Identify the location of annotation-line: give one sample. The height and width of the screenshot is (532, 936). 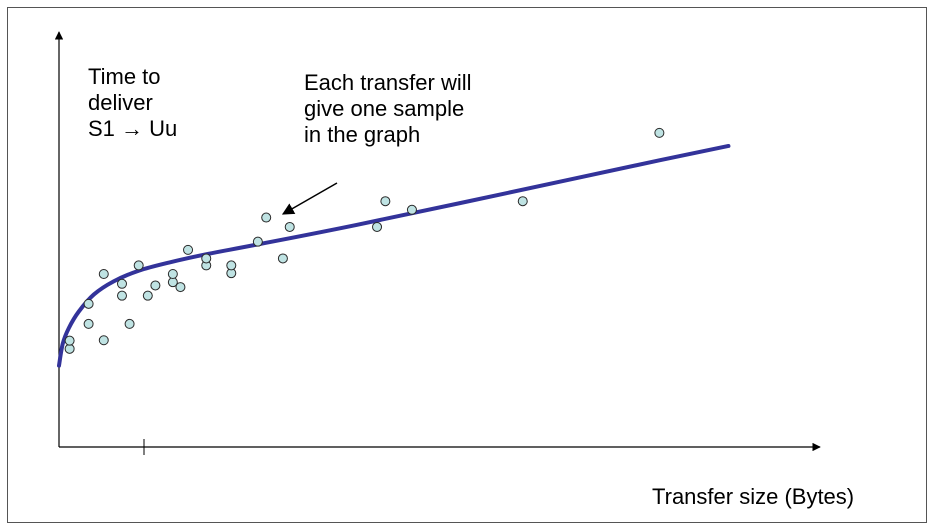
(384, 108).